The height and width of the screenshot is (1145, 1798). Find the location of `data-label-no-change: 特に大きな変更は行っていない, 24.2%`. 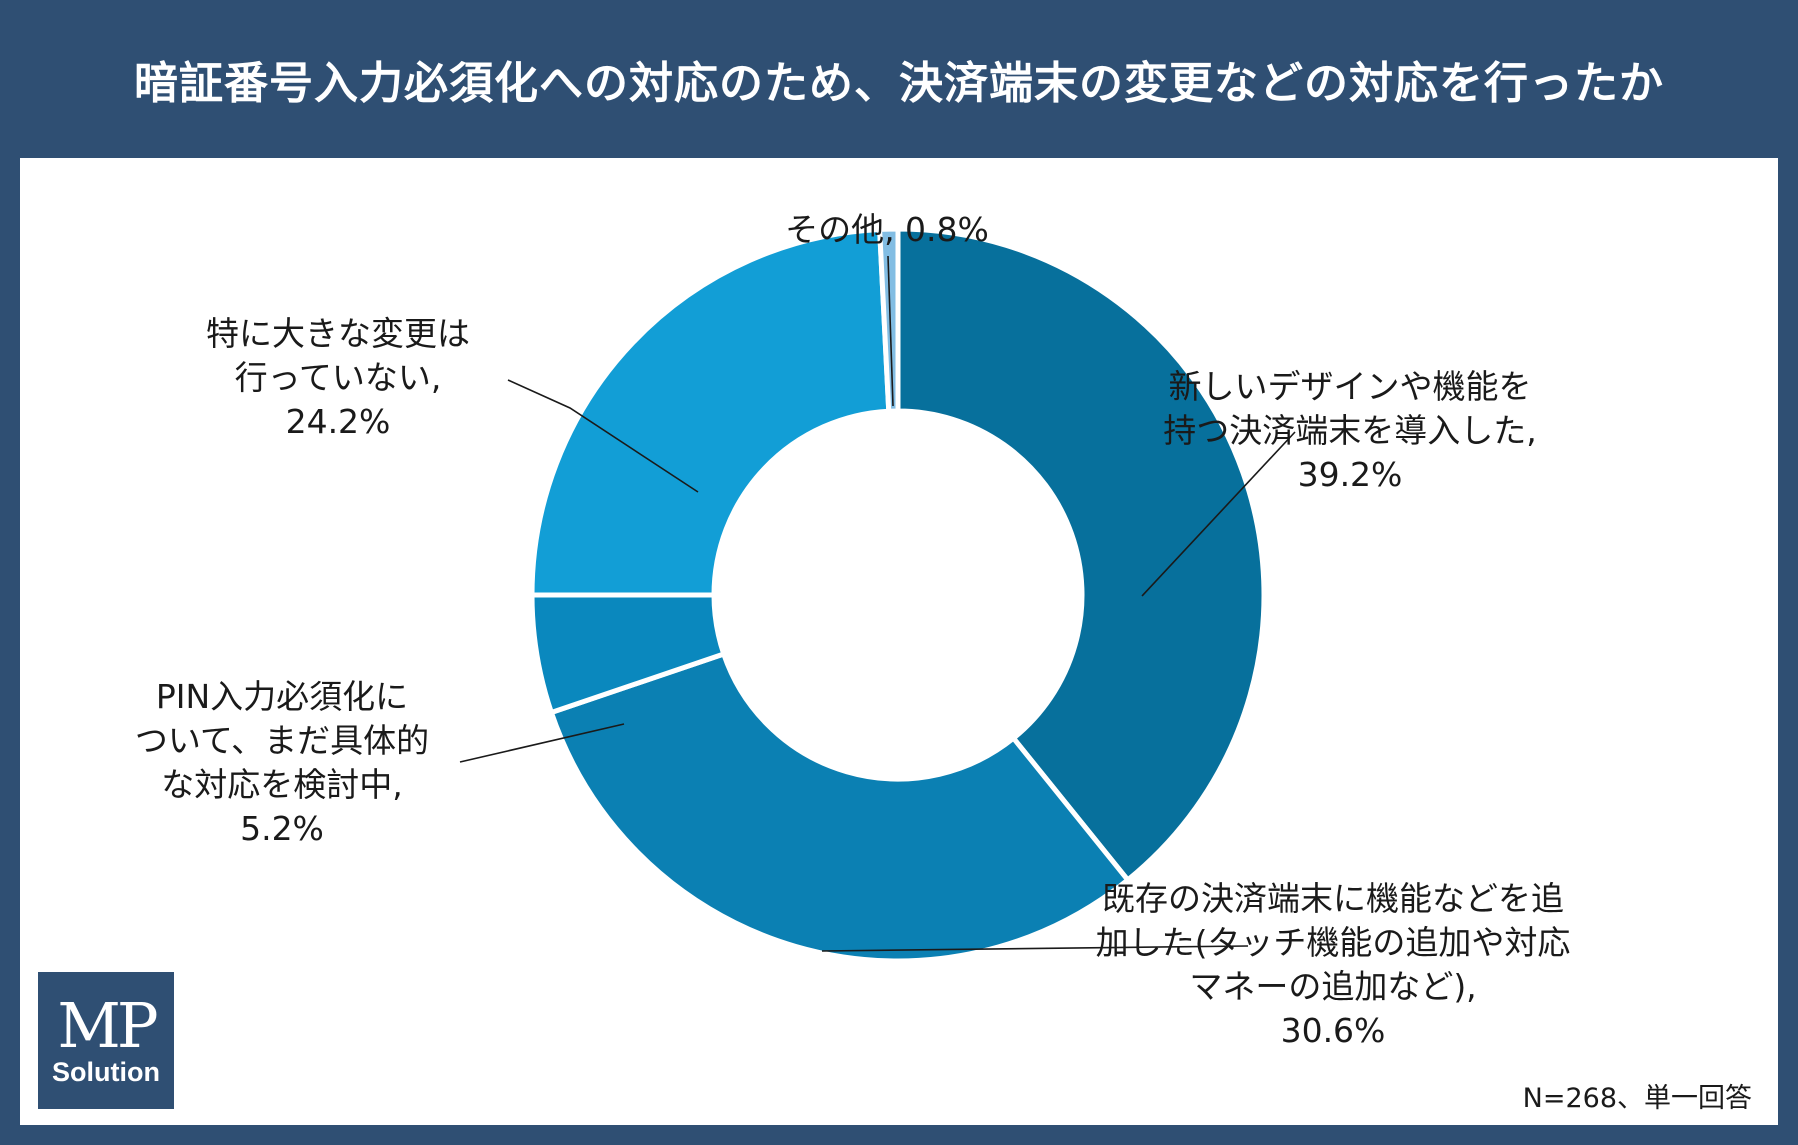

data-label-no-change: 特に大きな変更は行っていない, 24.2% is located at coordinates (338, 377).